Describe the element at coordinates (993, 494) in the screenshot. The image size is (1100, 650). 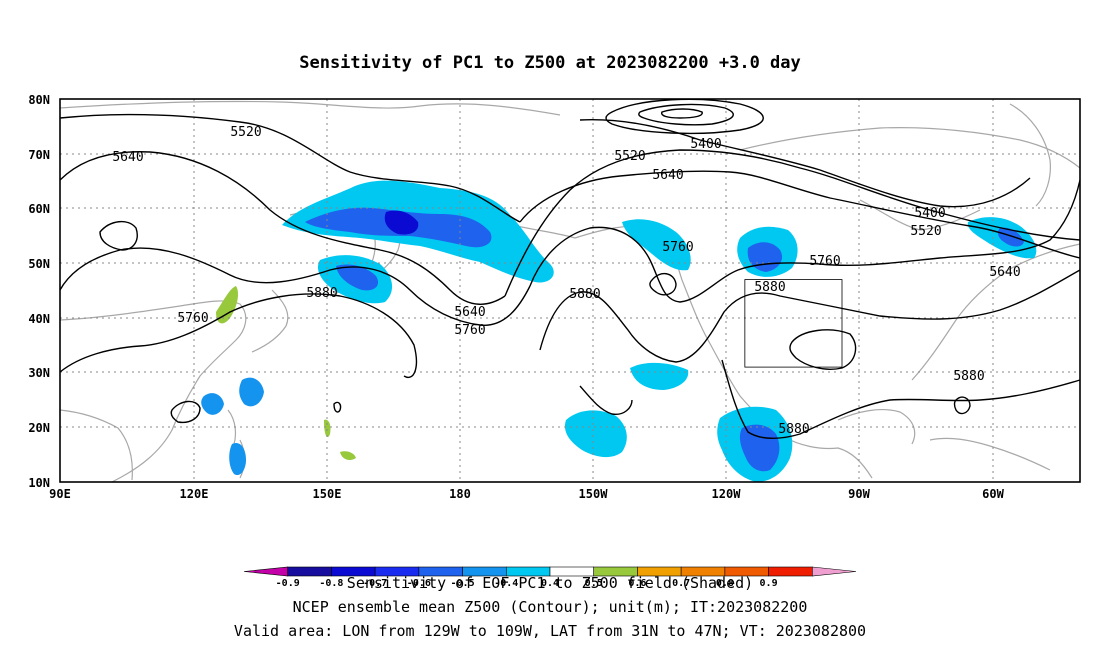
I see `lon-label: 60W` at that location.